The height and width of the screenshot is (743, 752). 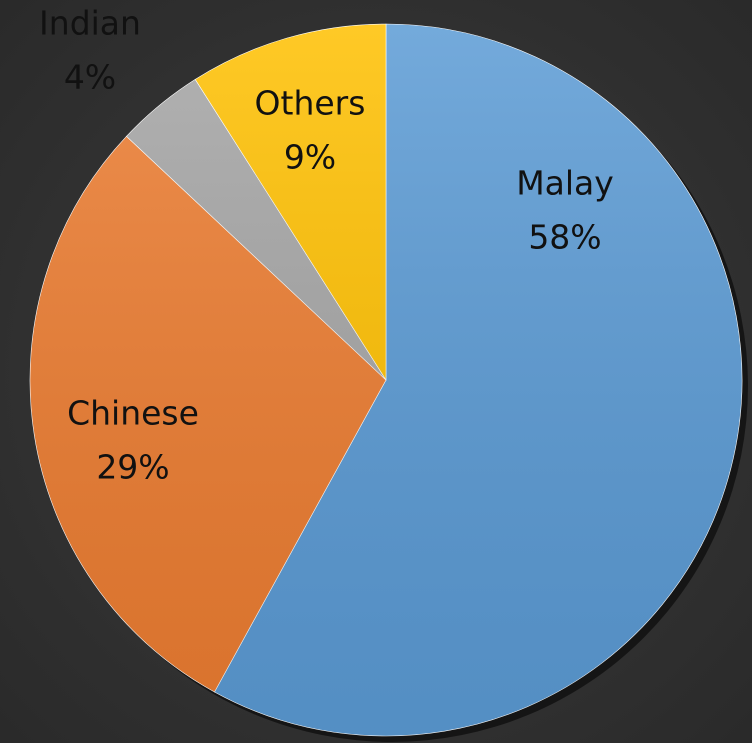 I want to click on slice-value: 4%, so click(x=90, y=77).